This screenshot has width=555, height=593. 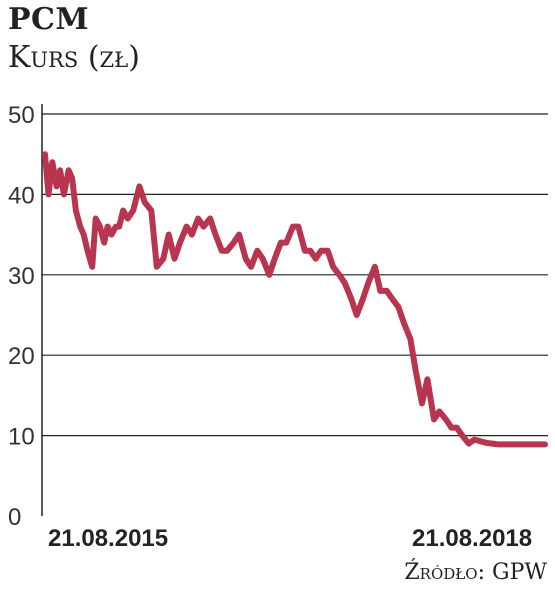 I want to click on x-tick-label: 21.08.2018, so click(x=472, y=538).